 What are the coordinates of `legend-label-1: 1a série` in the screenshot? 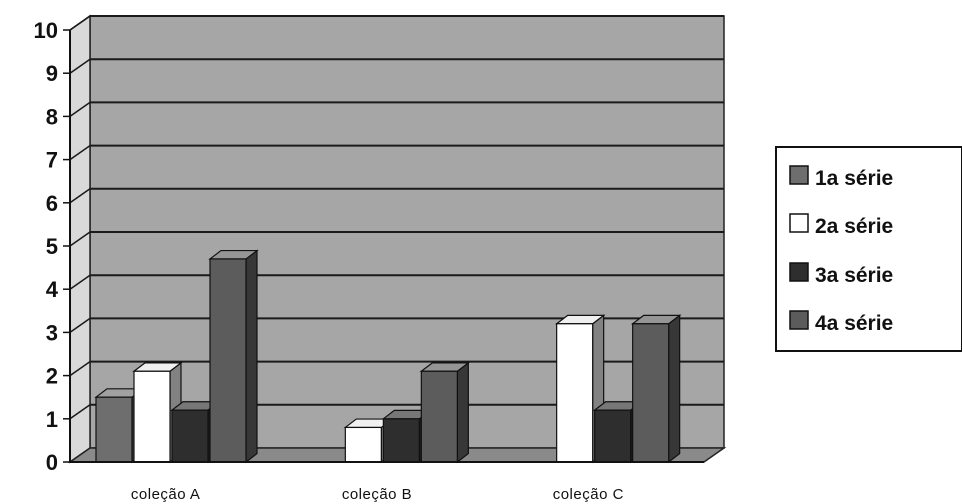 It's located at (854, 178).